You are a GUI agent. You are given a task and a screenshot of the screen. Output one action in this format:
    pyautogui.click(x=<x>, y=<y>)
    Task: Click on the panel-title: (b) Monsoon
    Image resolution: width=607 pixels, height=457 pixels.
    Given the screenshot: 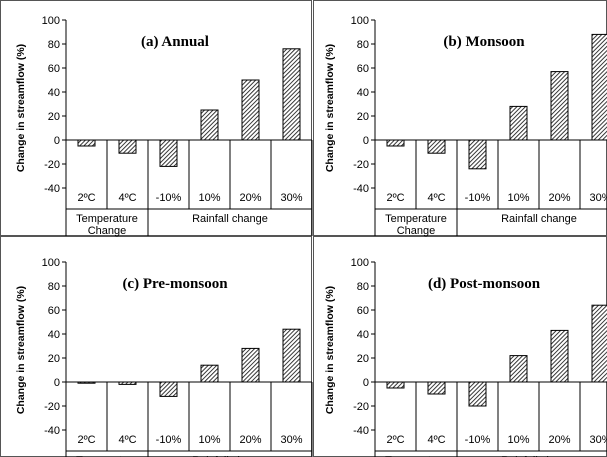 What is the action you would take?
    pyautogui.click(x=484, y=42)
    